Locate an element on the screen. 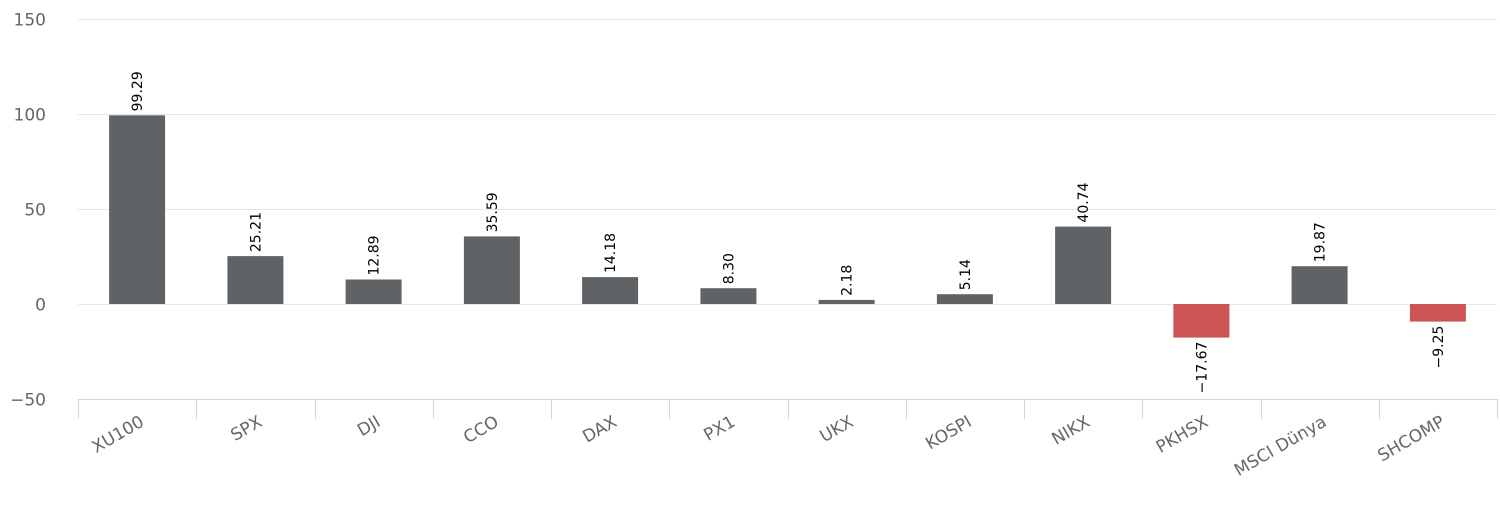  bar-cco is located at coordinates (491, 270).